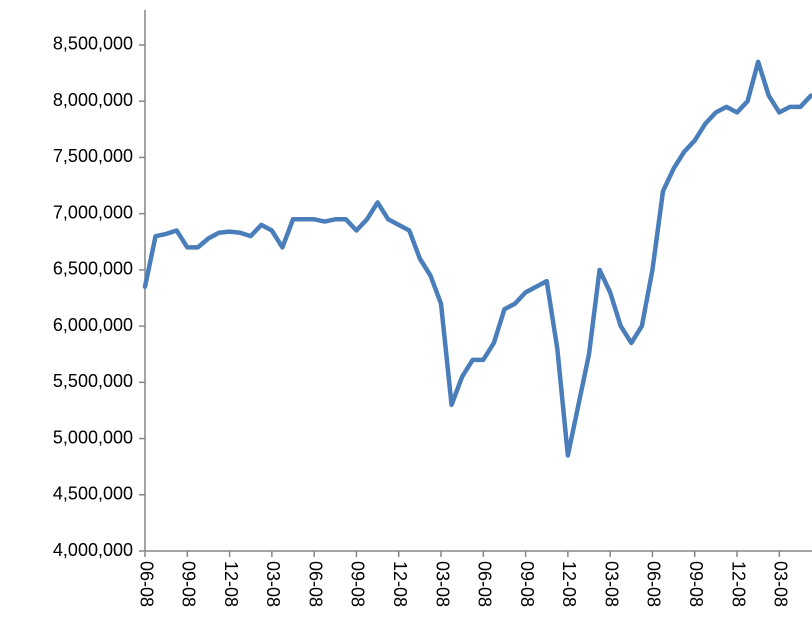 The image size is (812, 630). What do you see at coordinates (93, 44) in the screenshot?
I see `y-tick-label: 8,500,000` at bounding box center [93, 44].